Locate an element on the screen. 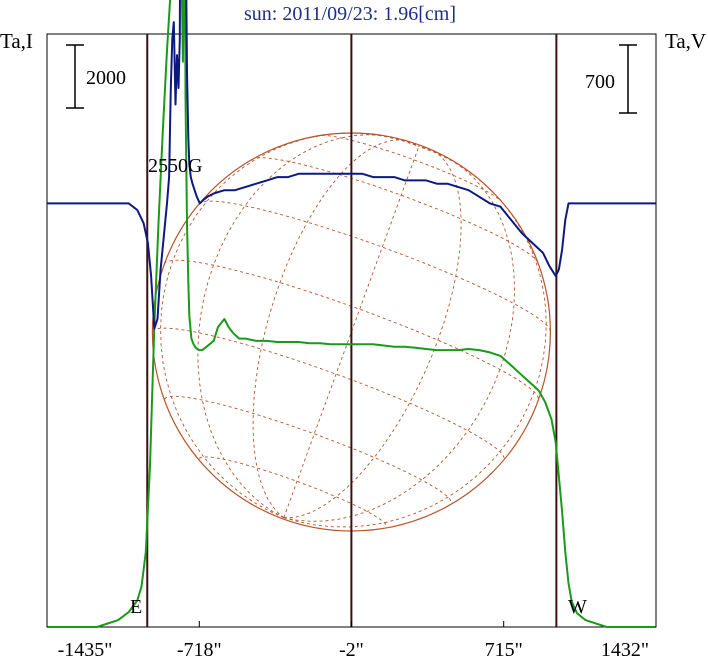  x-tick-label: 1432" is located at coordinates (625, 650).